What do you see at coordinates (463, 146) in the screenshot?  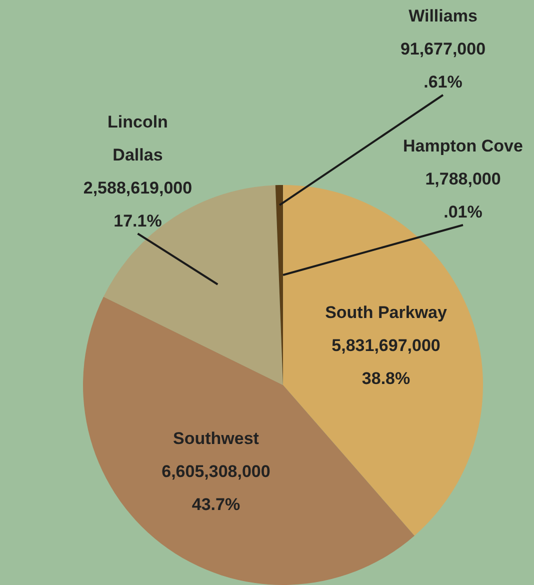 I see `slice-label: Hampton Cove` at bounding box center [463, 146].